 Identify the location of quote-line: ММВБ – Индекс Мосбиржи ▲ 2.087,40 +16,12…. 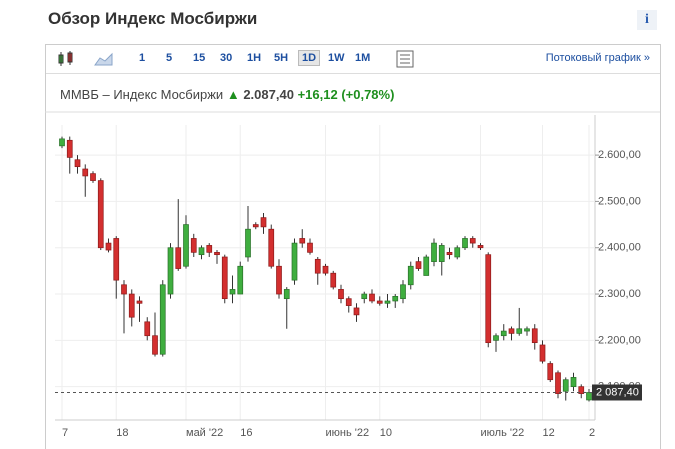
(227, 94).